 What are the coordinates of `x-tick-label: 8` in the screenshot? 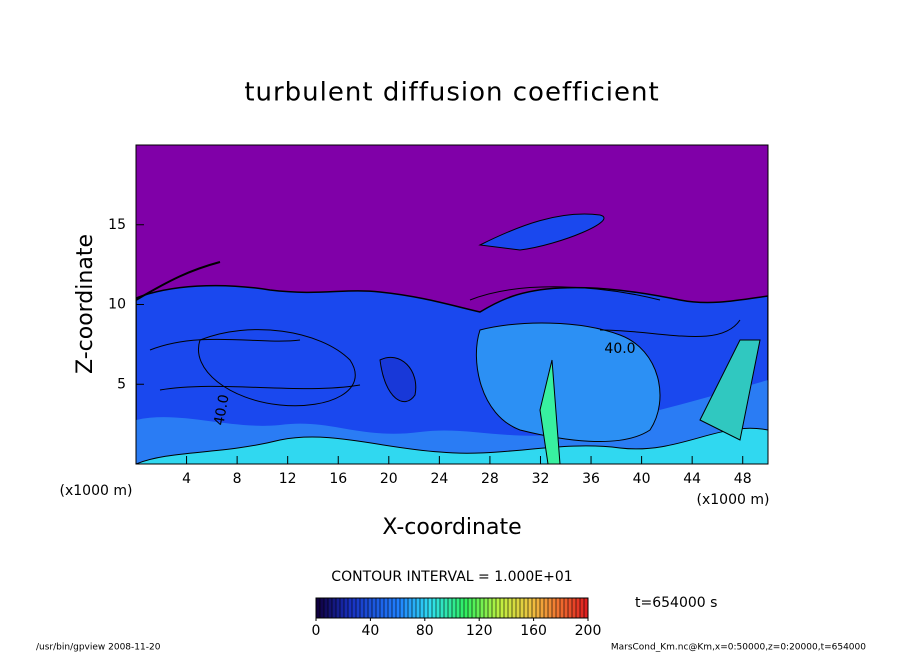 It's located at (237, 479).